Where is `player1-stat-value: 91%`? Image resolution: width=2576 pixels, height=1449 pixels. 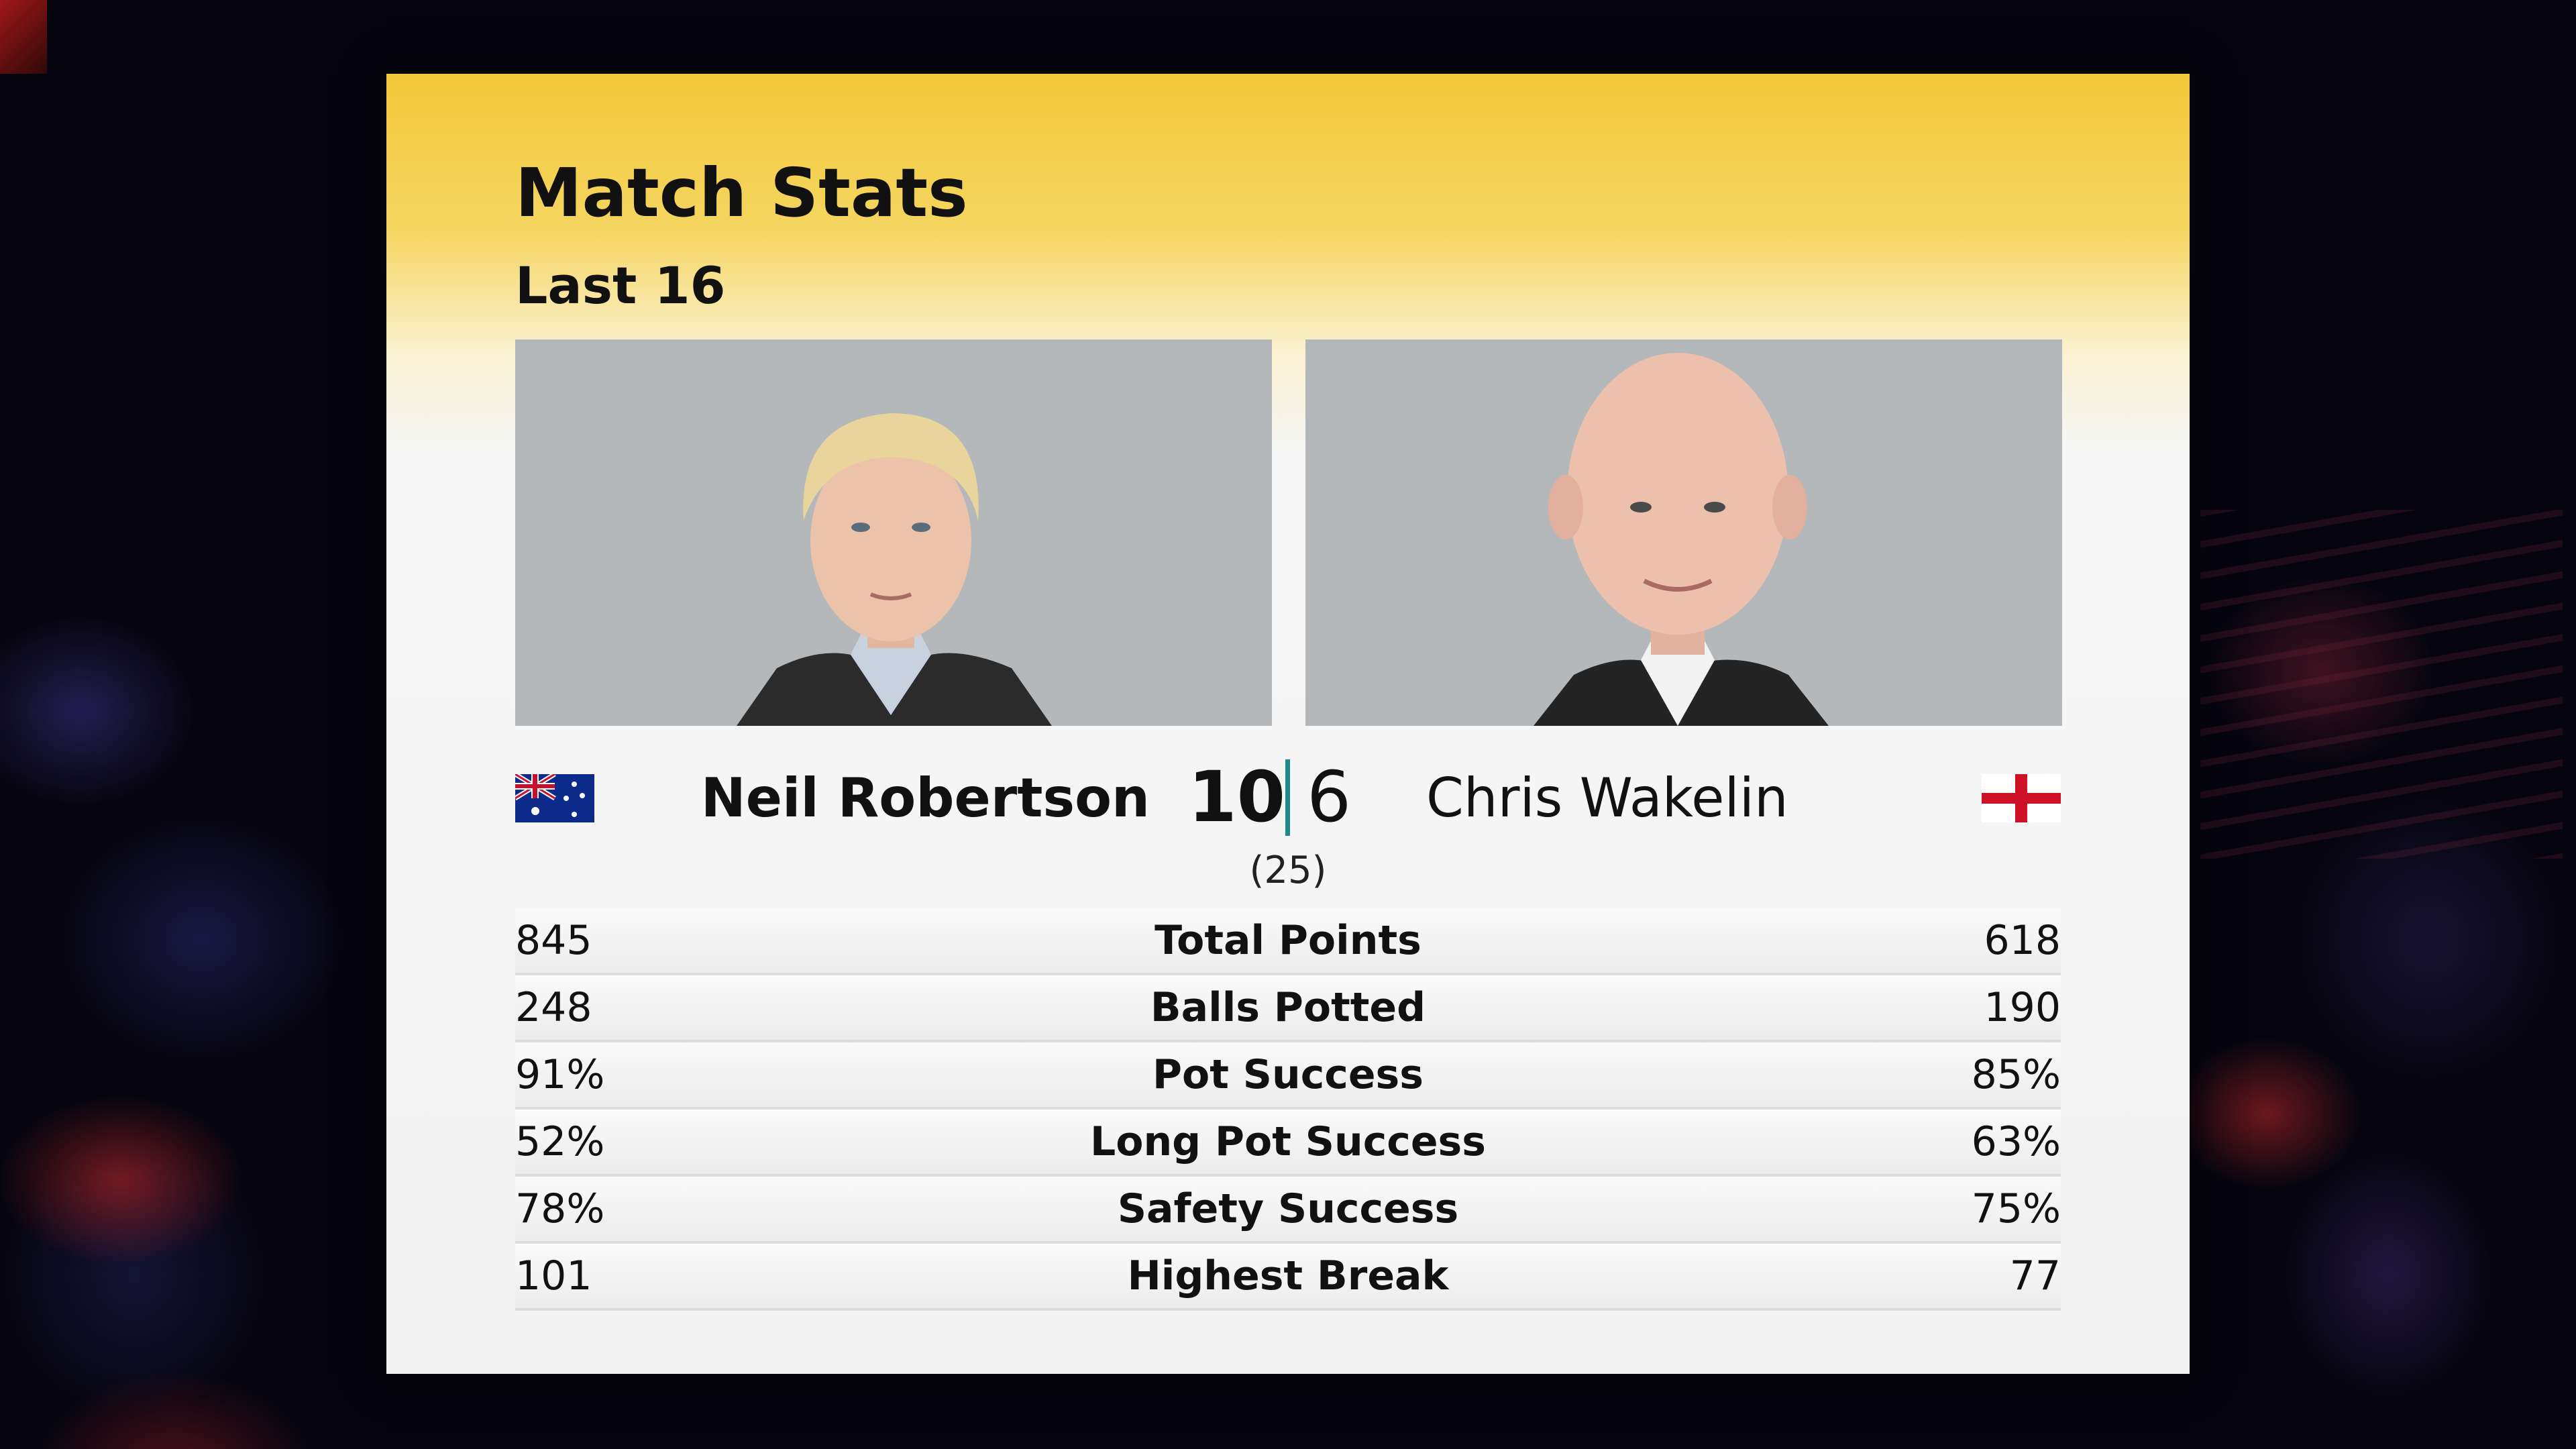 player1-stat-value: 91% is located at coordinates (560, 1074).